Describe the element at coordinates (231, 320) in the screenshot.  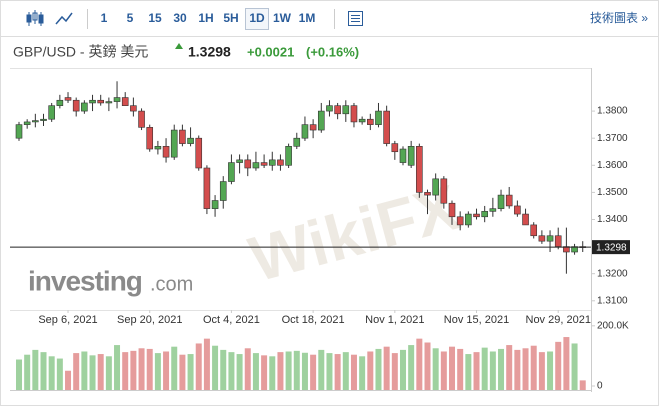
I see `x-tick-label: Oct 4, 2021` at that location.